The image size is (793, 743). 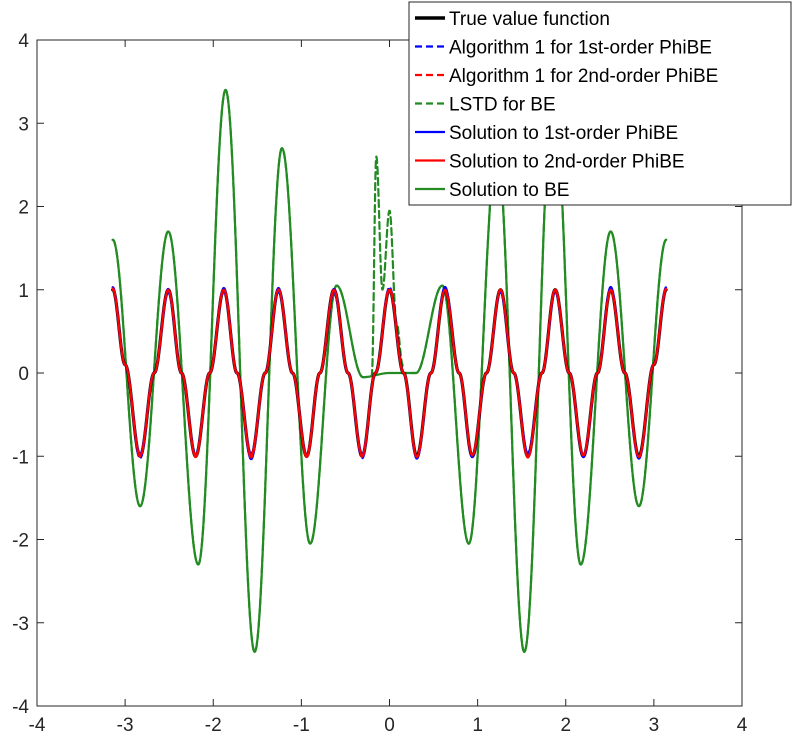 I want to click on y-tick-label: 0, so click(x=23, y=374).